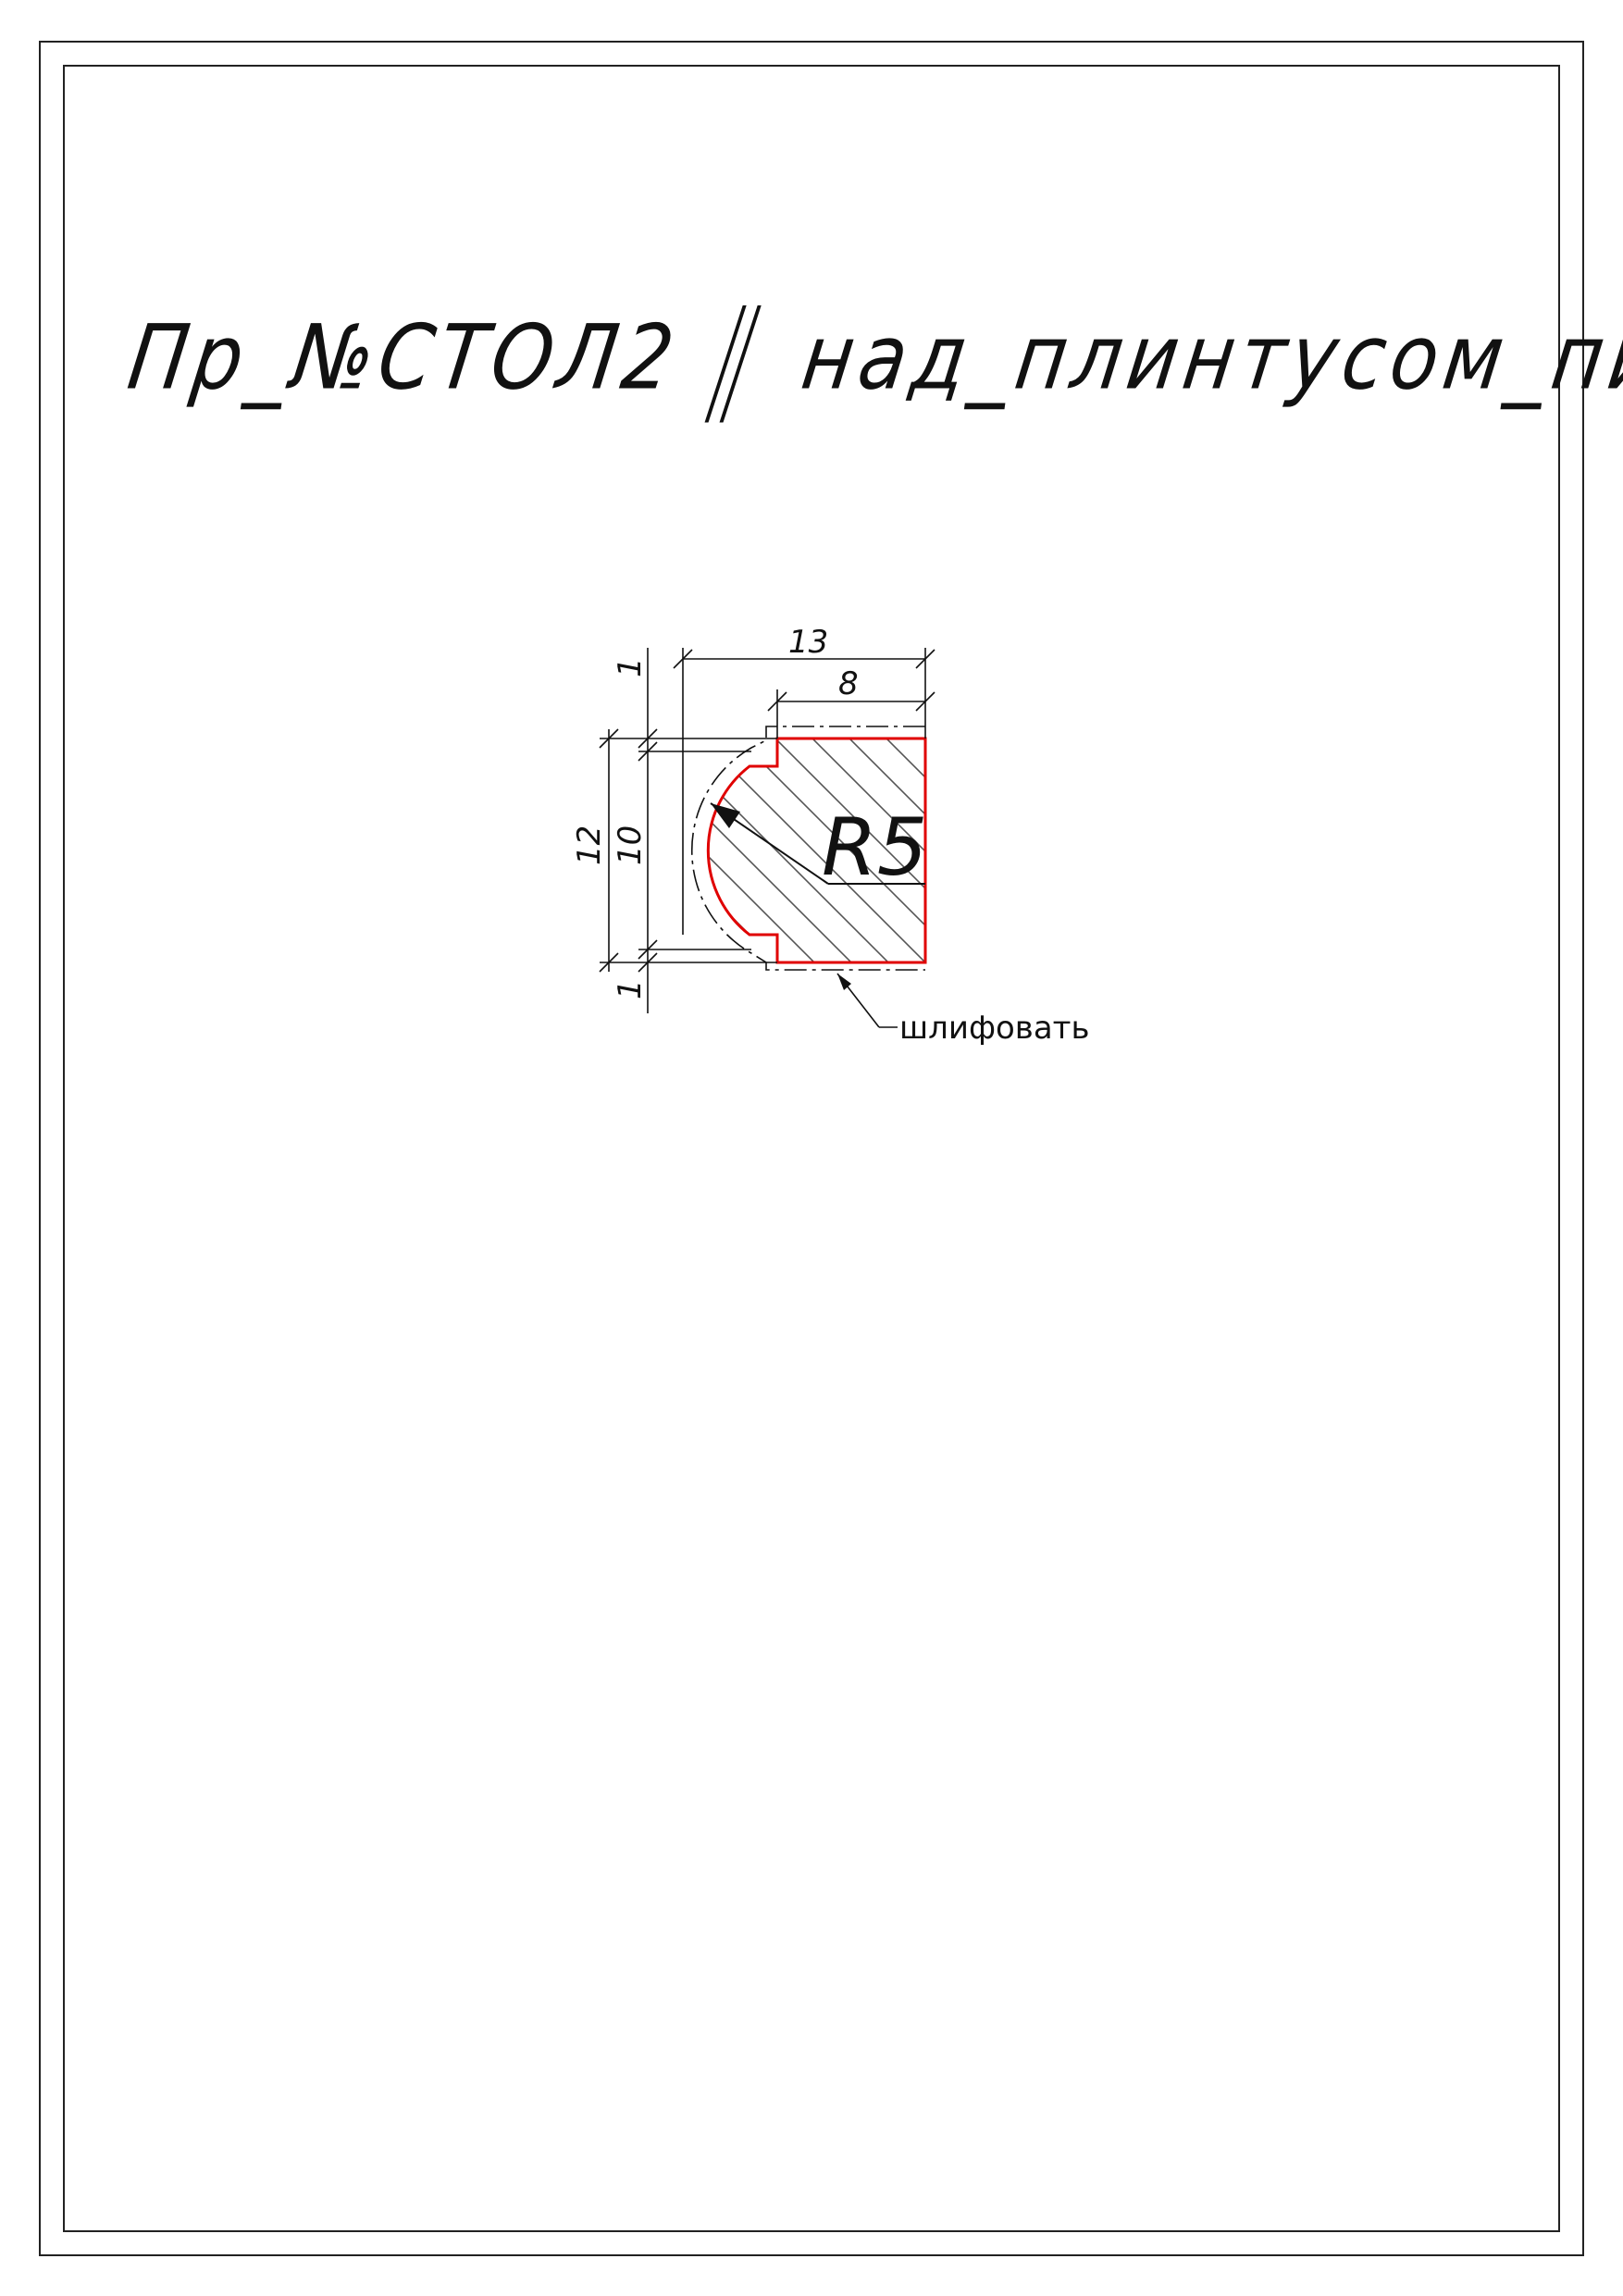 This screenshot has width=1623, height=2296. What do you see at coordinates (994, 1029) in the screenshot?
I see `grind-note: шлифовать` at bounding box center [994, 1029].